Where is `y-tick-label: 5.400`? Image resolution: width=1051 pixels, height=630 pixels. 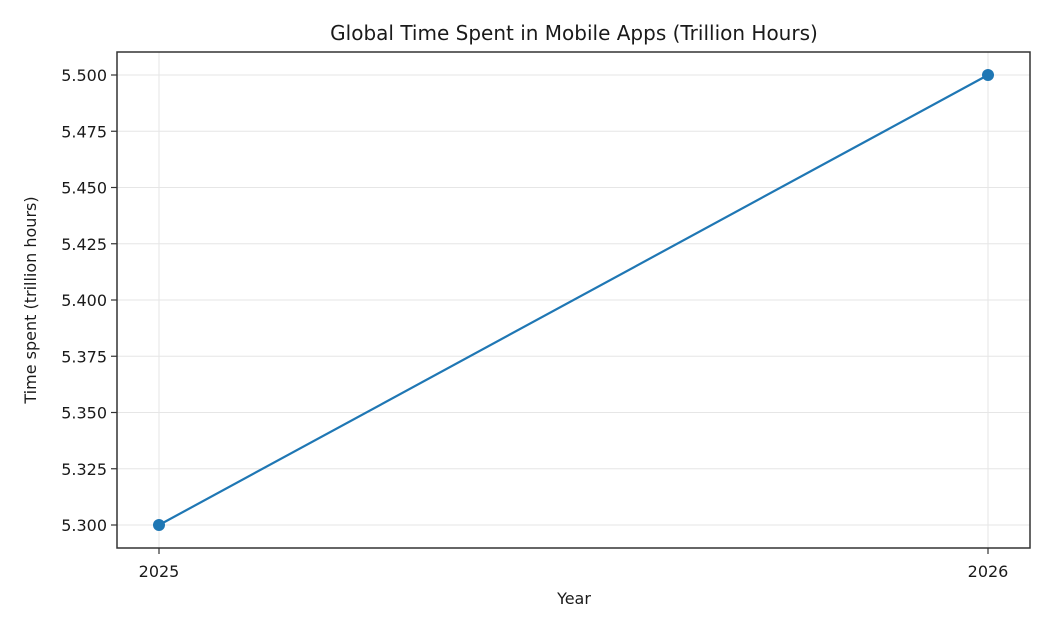 y-tick-label: 5.400 is located at coordinates (84, 300).